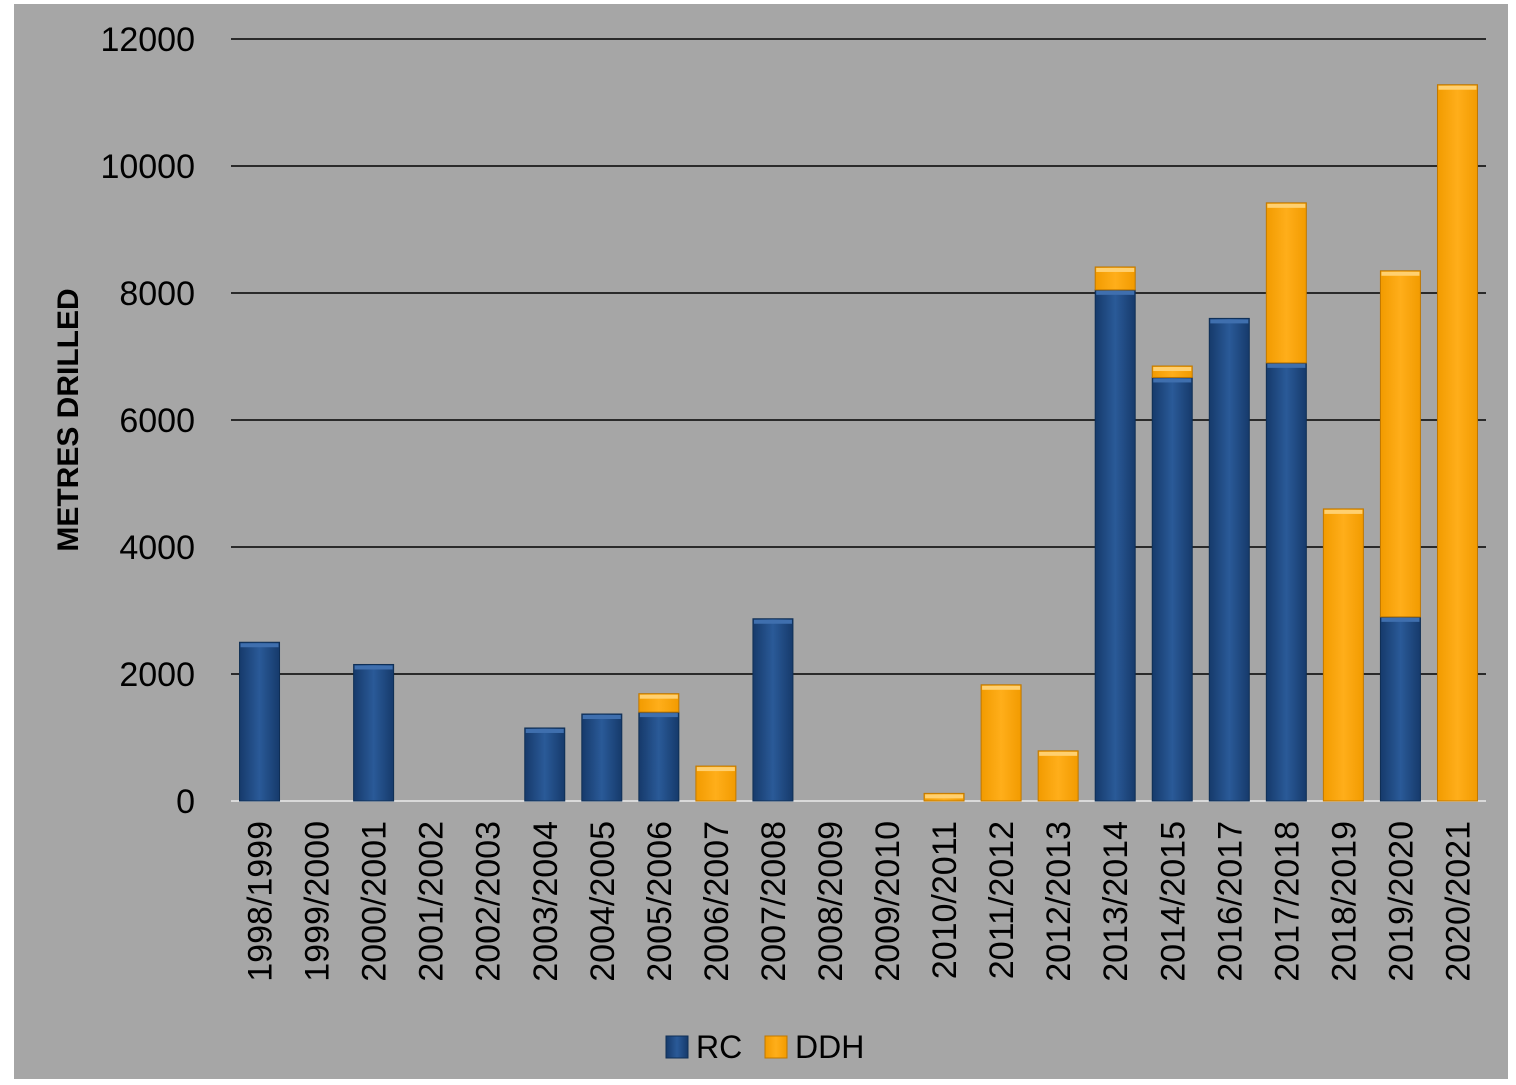  I want to click on bar-rc-2005-2006, so click(659, 756).